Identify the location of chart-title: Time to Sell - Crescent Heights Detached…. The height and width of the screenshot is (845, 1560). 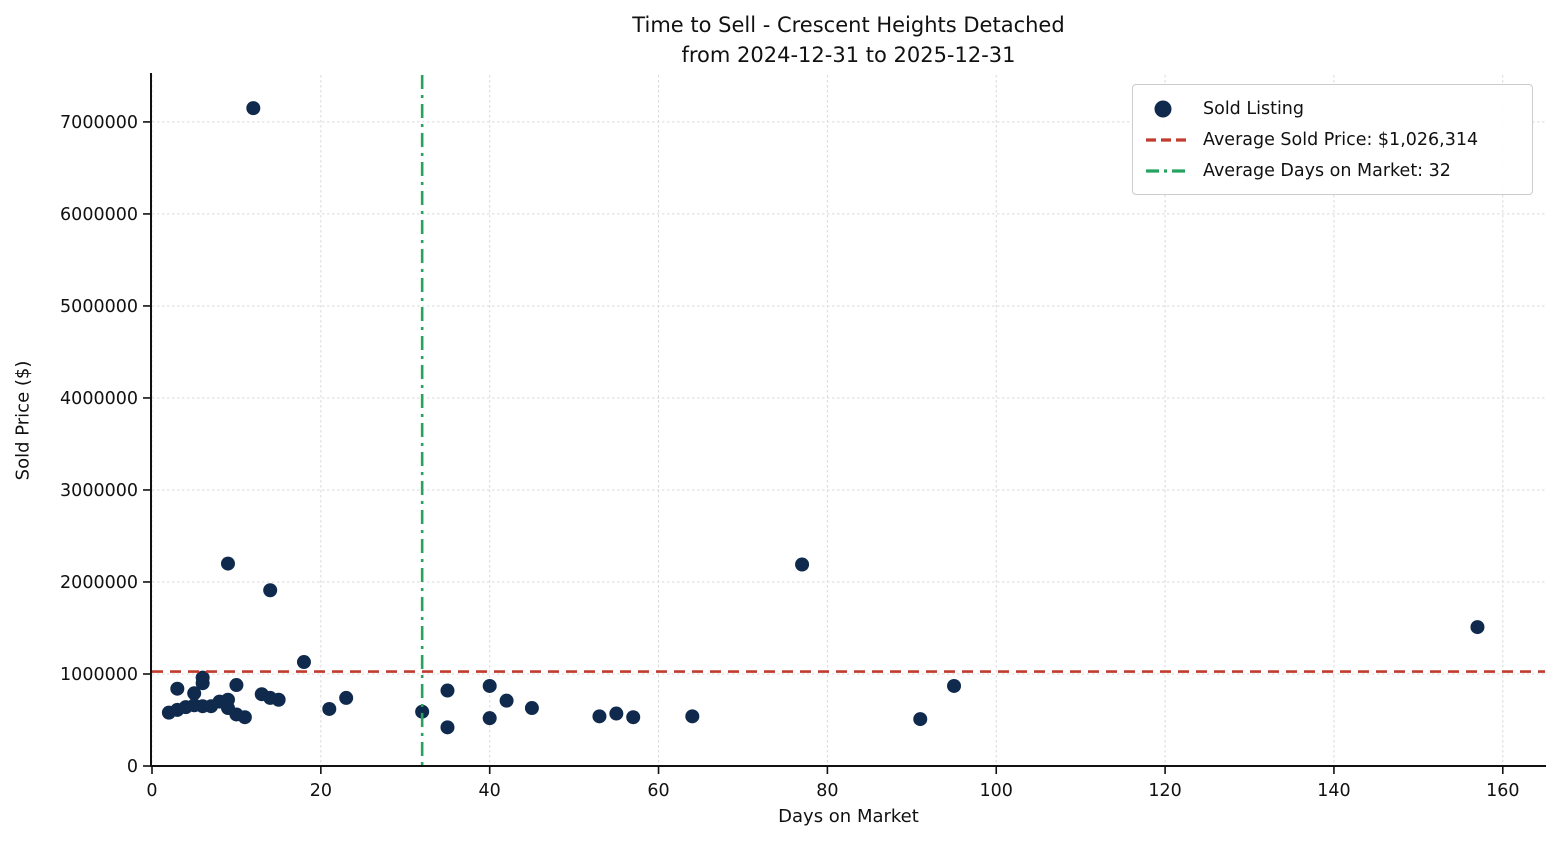
(848, 40).